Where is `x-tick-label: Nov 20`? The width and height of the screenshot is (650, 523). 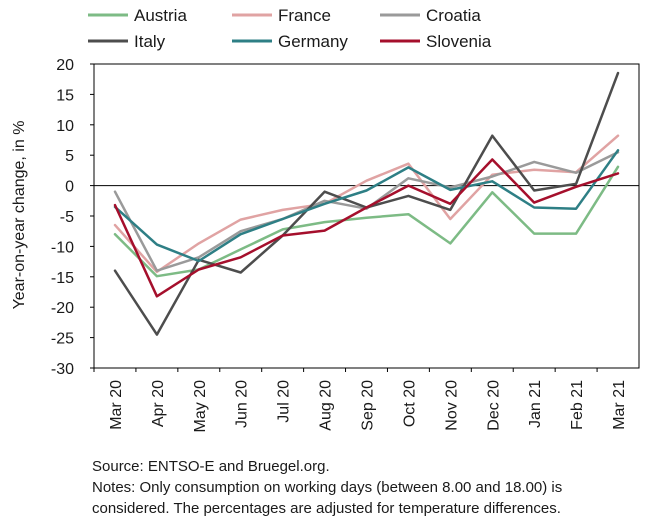 x-tick-label: Nov 20 is located at coordinates (451, 405).